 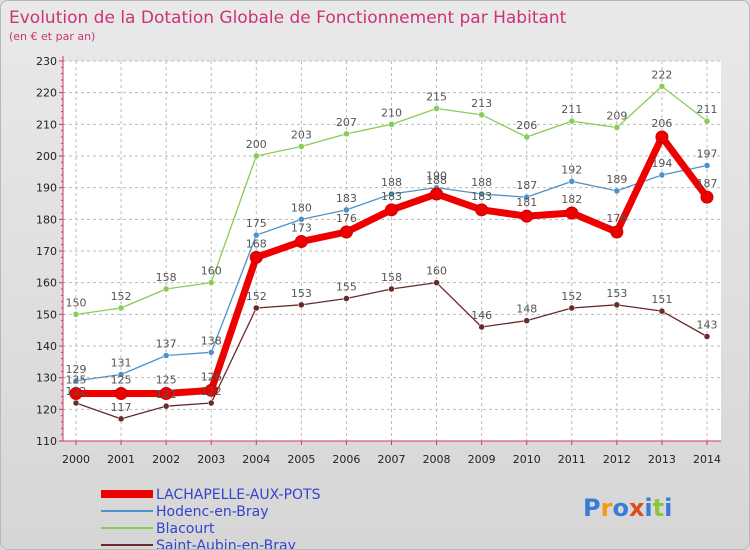 What do you see at coordinates (301, 459) in the screenshot?
I see `x-tick-label: 2005` at bounding box center [301, 459].